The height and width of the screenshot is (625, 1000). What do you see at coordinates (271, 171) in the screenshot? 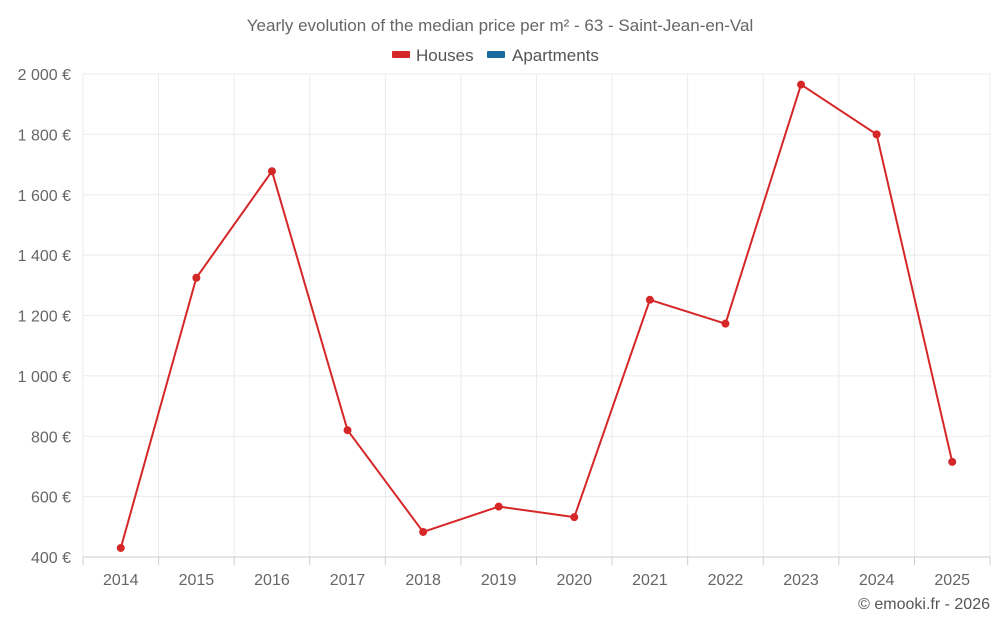
I see `data-point-2016` at bounding box center [271, 171].